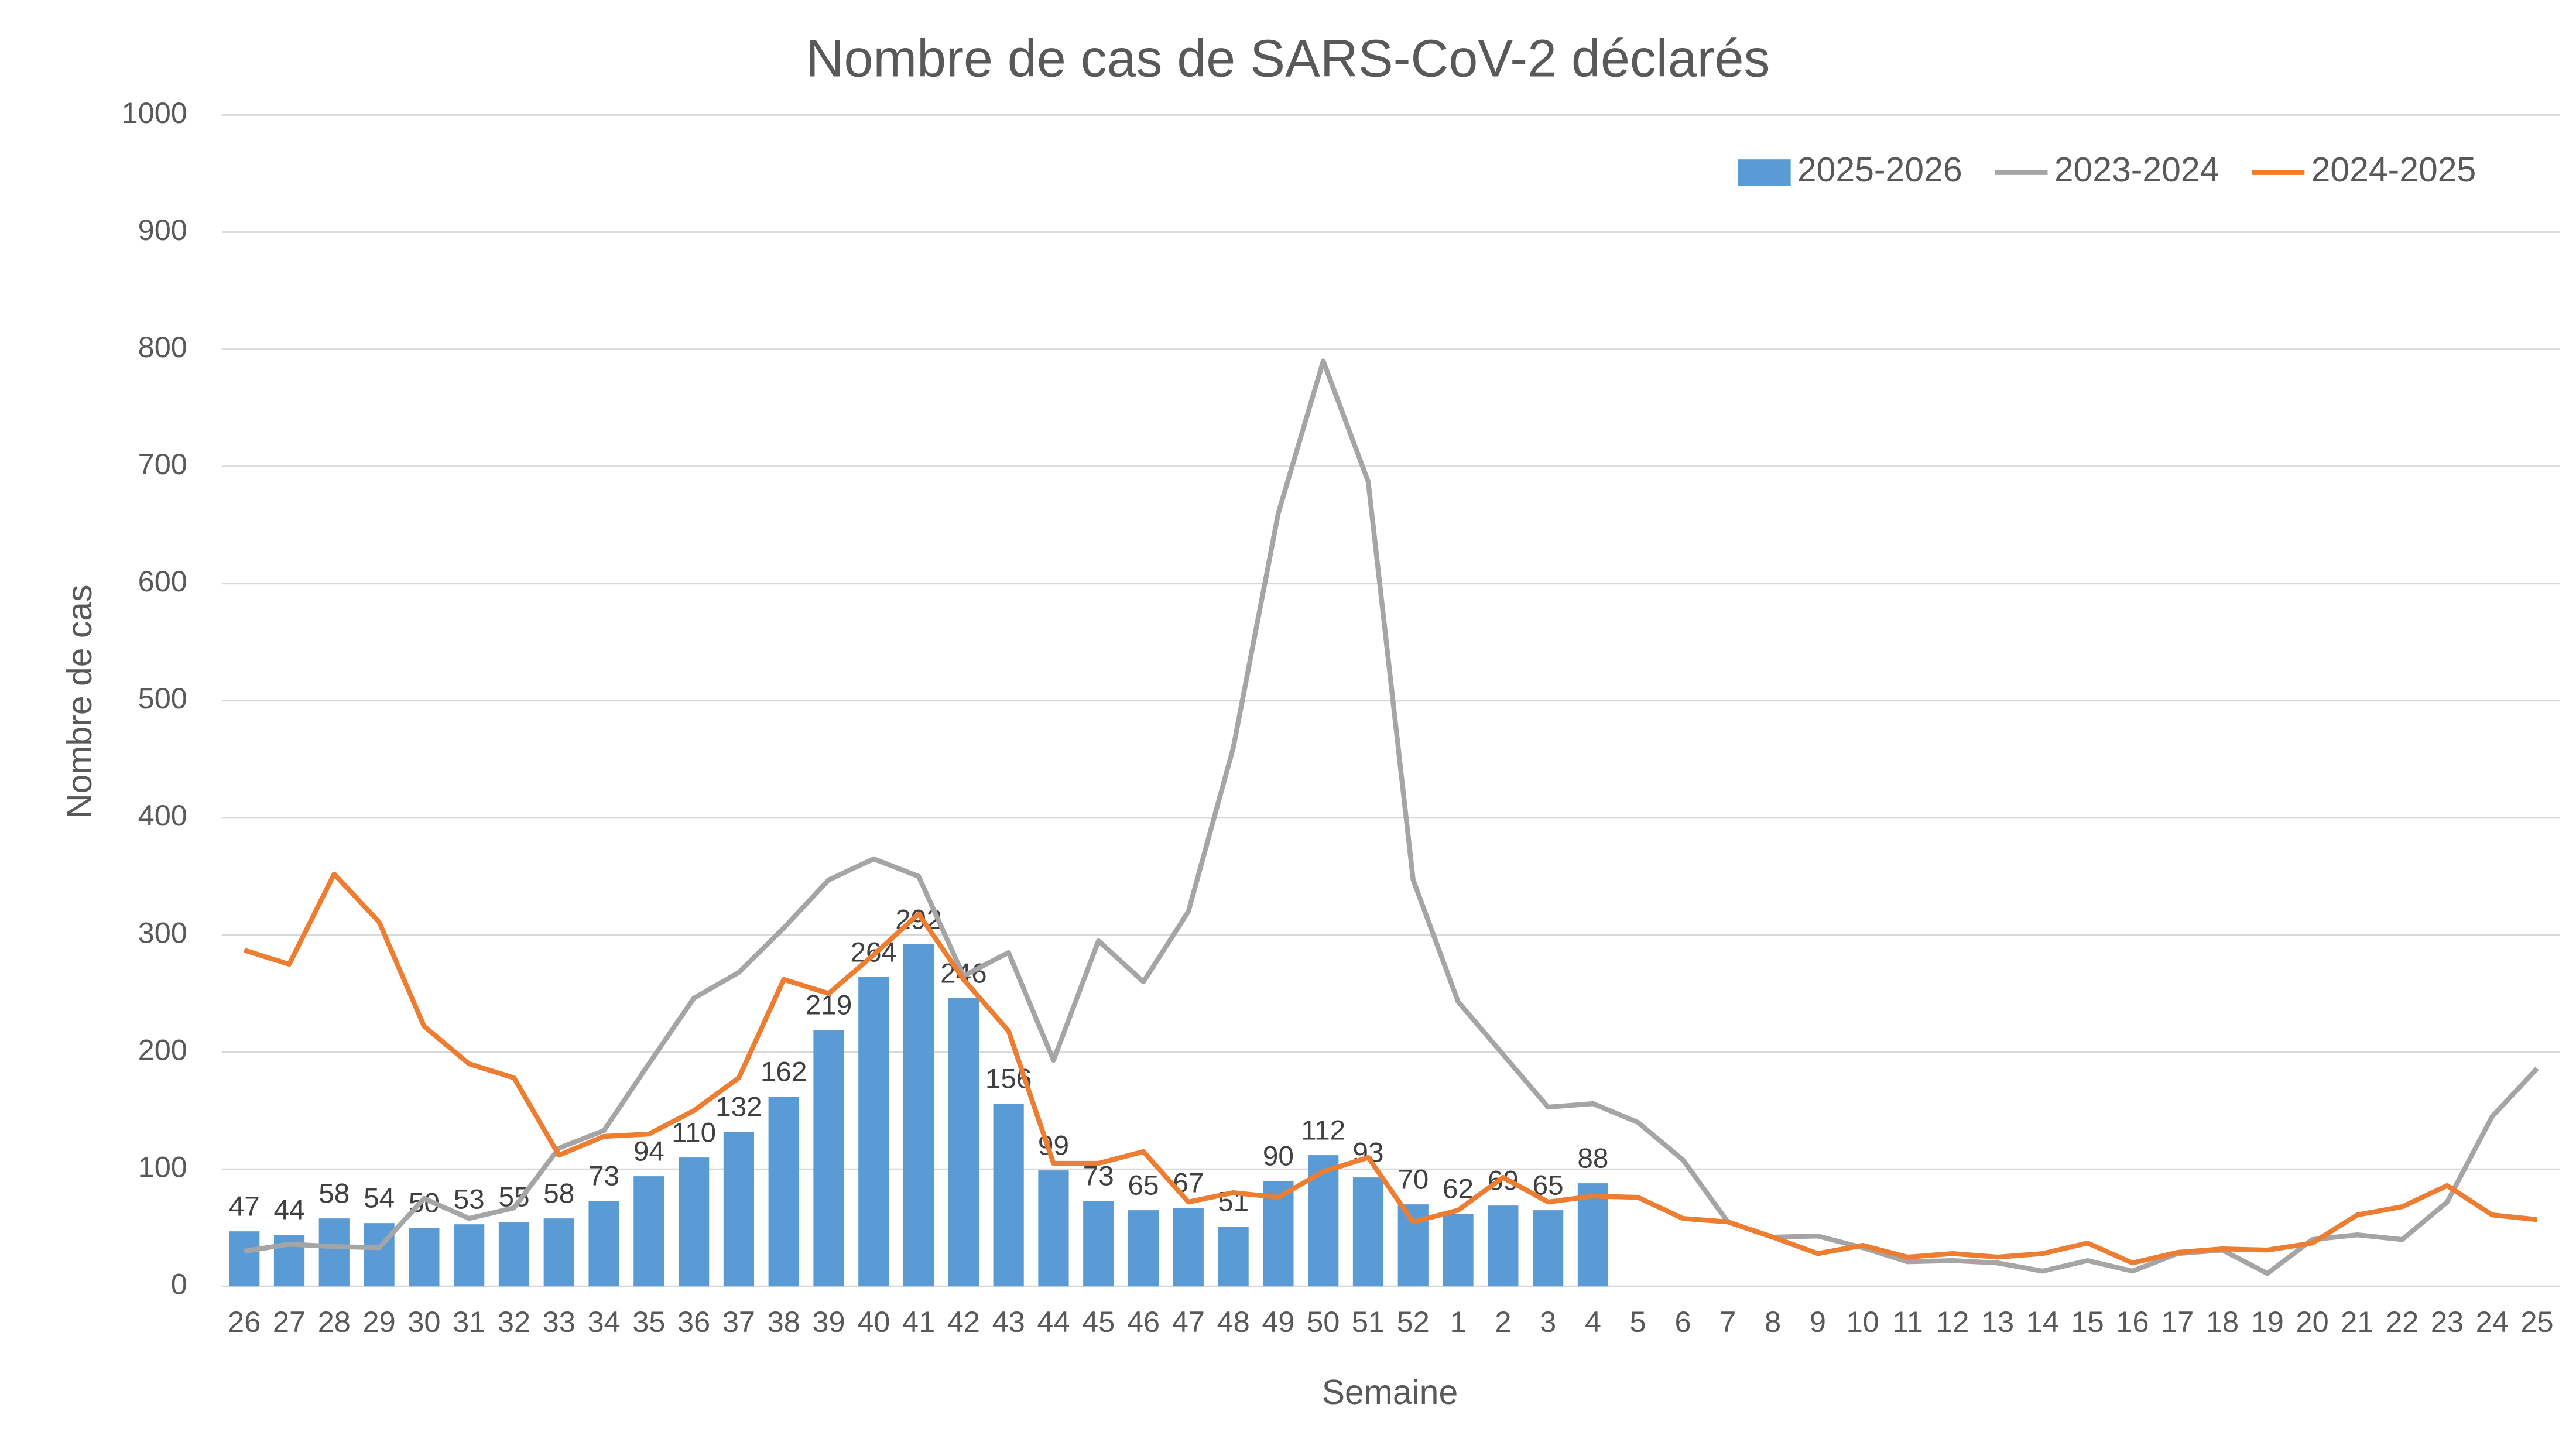 Image resolution: width=2576 pixels, height=1449 pixels. What do you see at coordinates (603, 1321) in the screenshot?
I see `x-tick-label: 34` at bounding box center [603, 1321].